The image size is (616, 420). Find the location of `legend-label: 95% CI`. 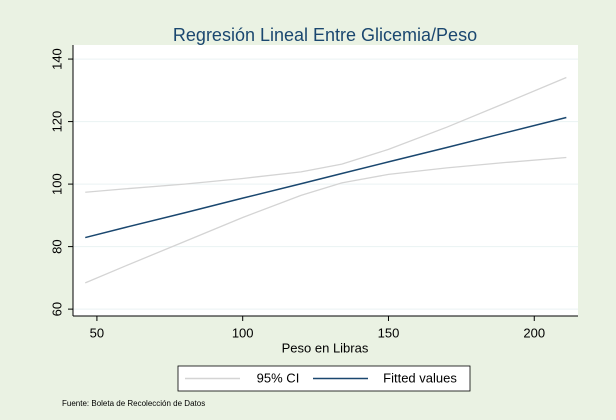

legend-label: 95% CI is located at coordinates (278, 377).